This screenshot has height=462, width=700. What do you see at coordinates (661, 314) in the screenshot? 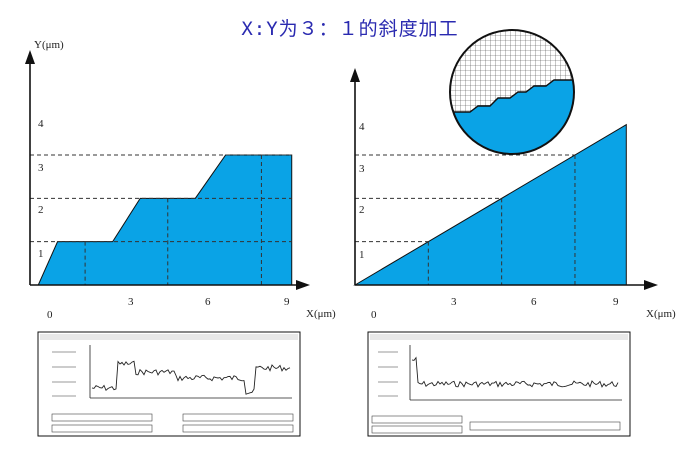
I see `right-x-label: X(μm)` at bounding box center [661, 314].